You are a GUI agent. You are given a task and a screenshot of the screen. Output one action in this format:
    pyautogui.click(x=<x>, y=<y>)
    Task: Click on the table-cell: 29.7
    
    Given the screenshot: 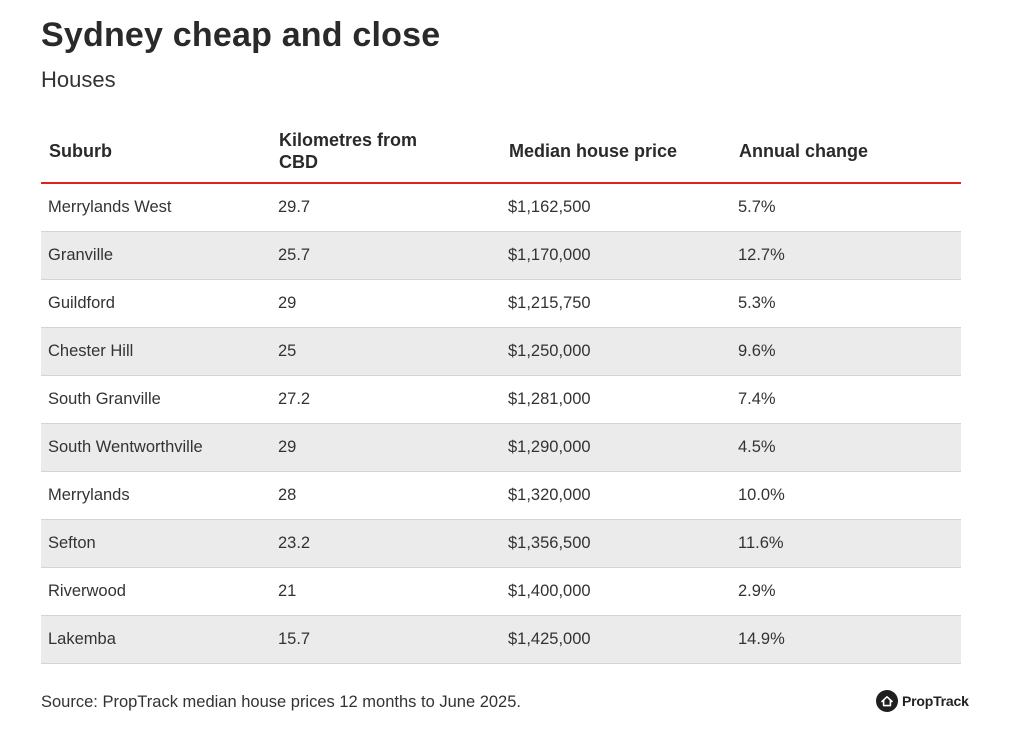 What is the action you would take?
    pyautogui.click(x=386, y=207)
    